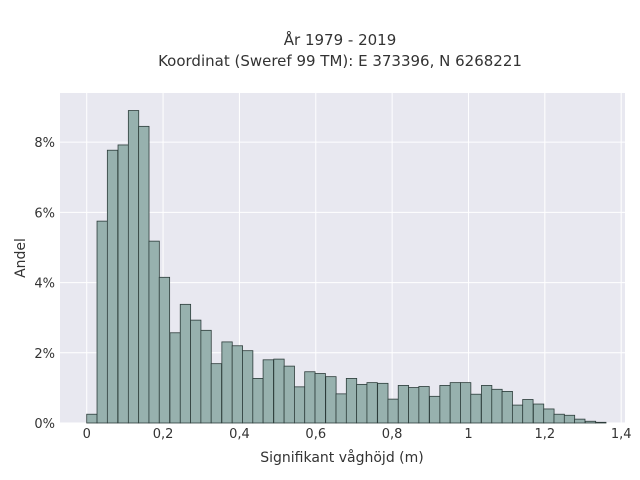  I want to click on x-tick-label: 1,4, so click(621, 434).